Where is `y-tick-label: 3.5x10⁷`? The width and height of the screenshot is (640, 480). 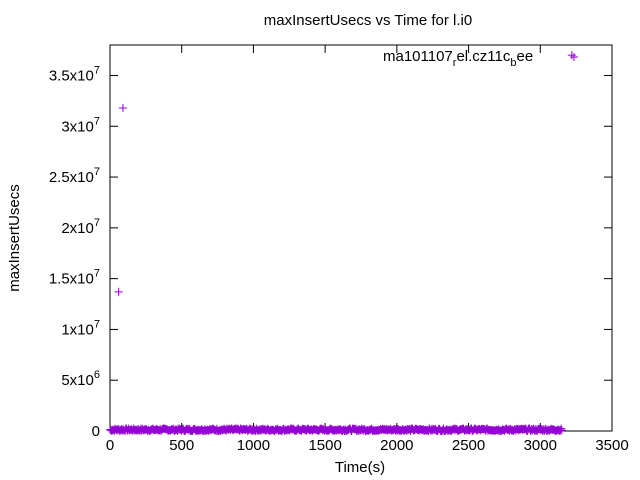 y-tick-label: 3.5x10⁷ is located at coordinates (74, 74).